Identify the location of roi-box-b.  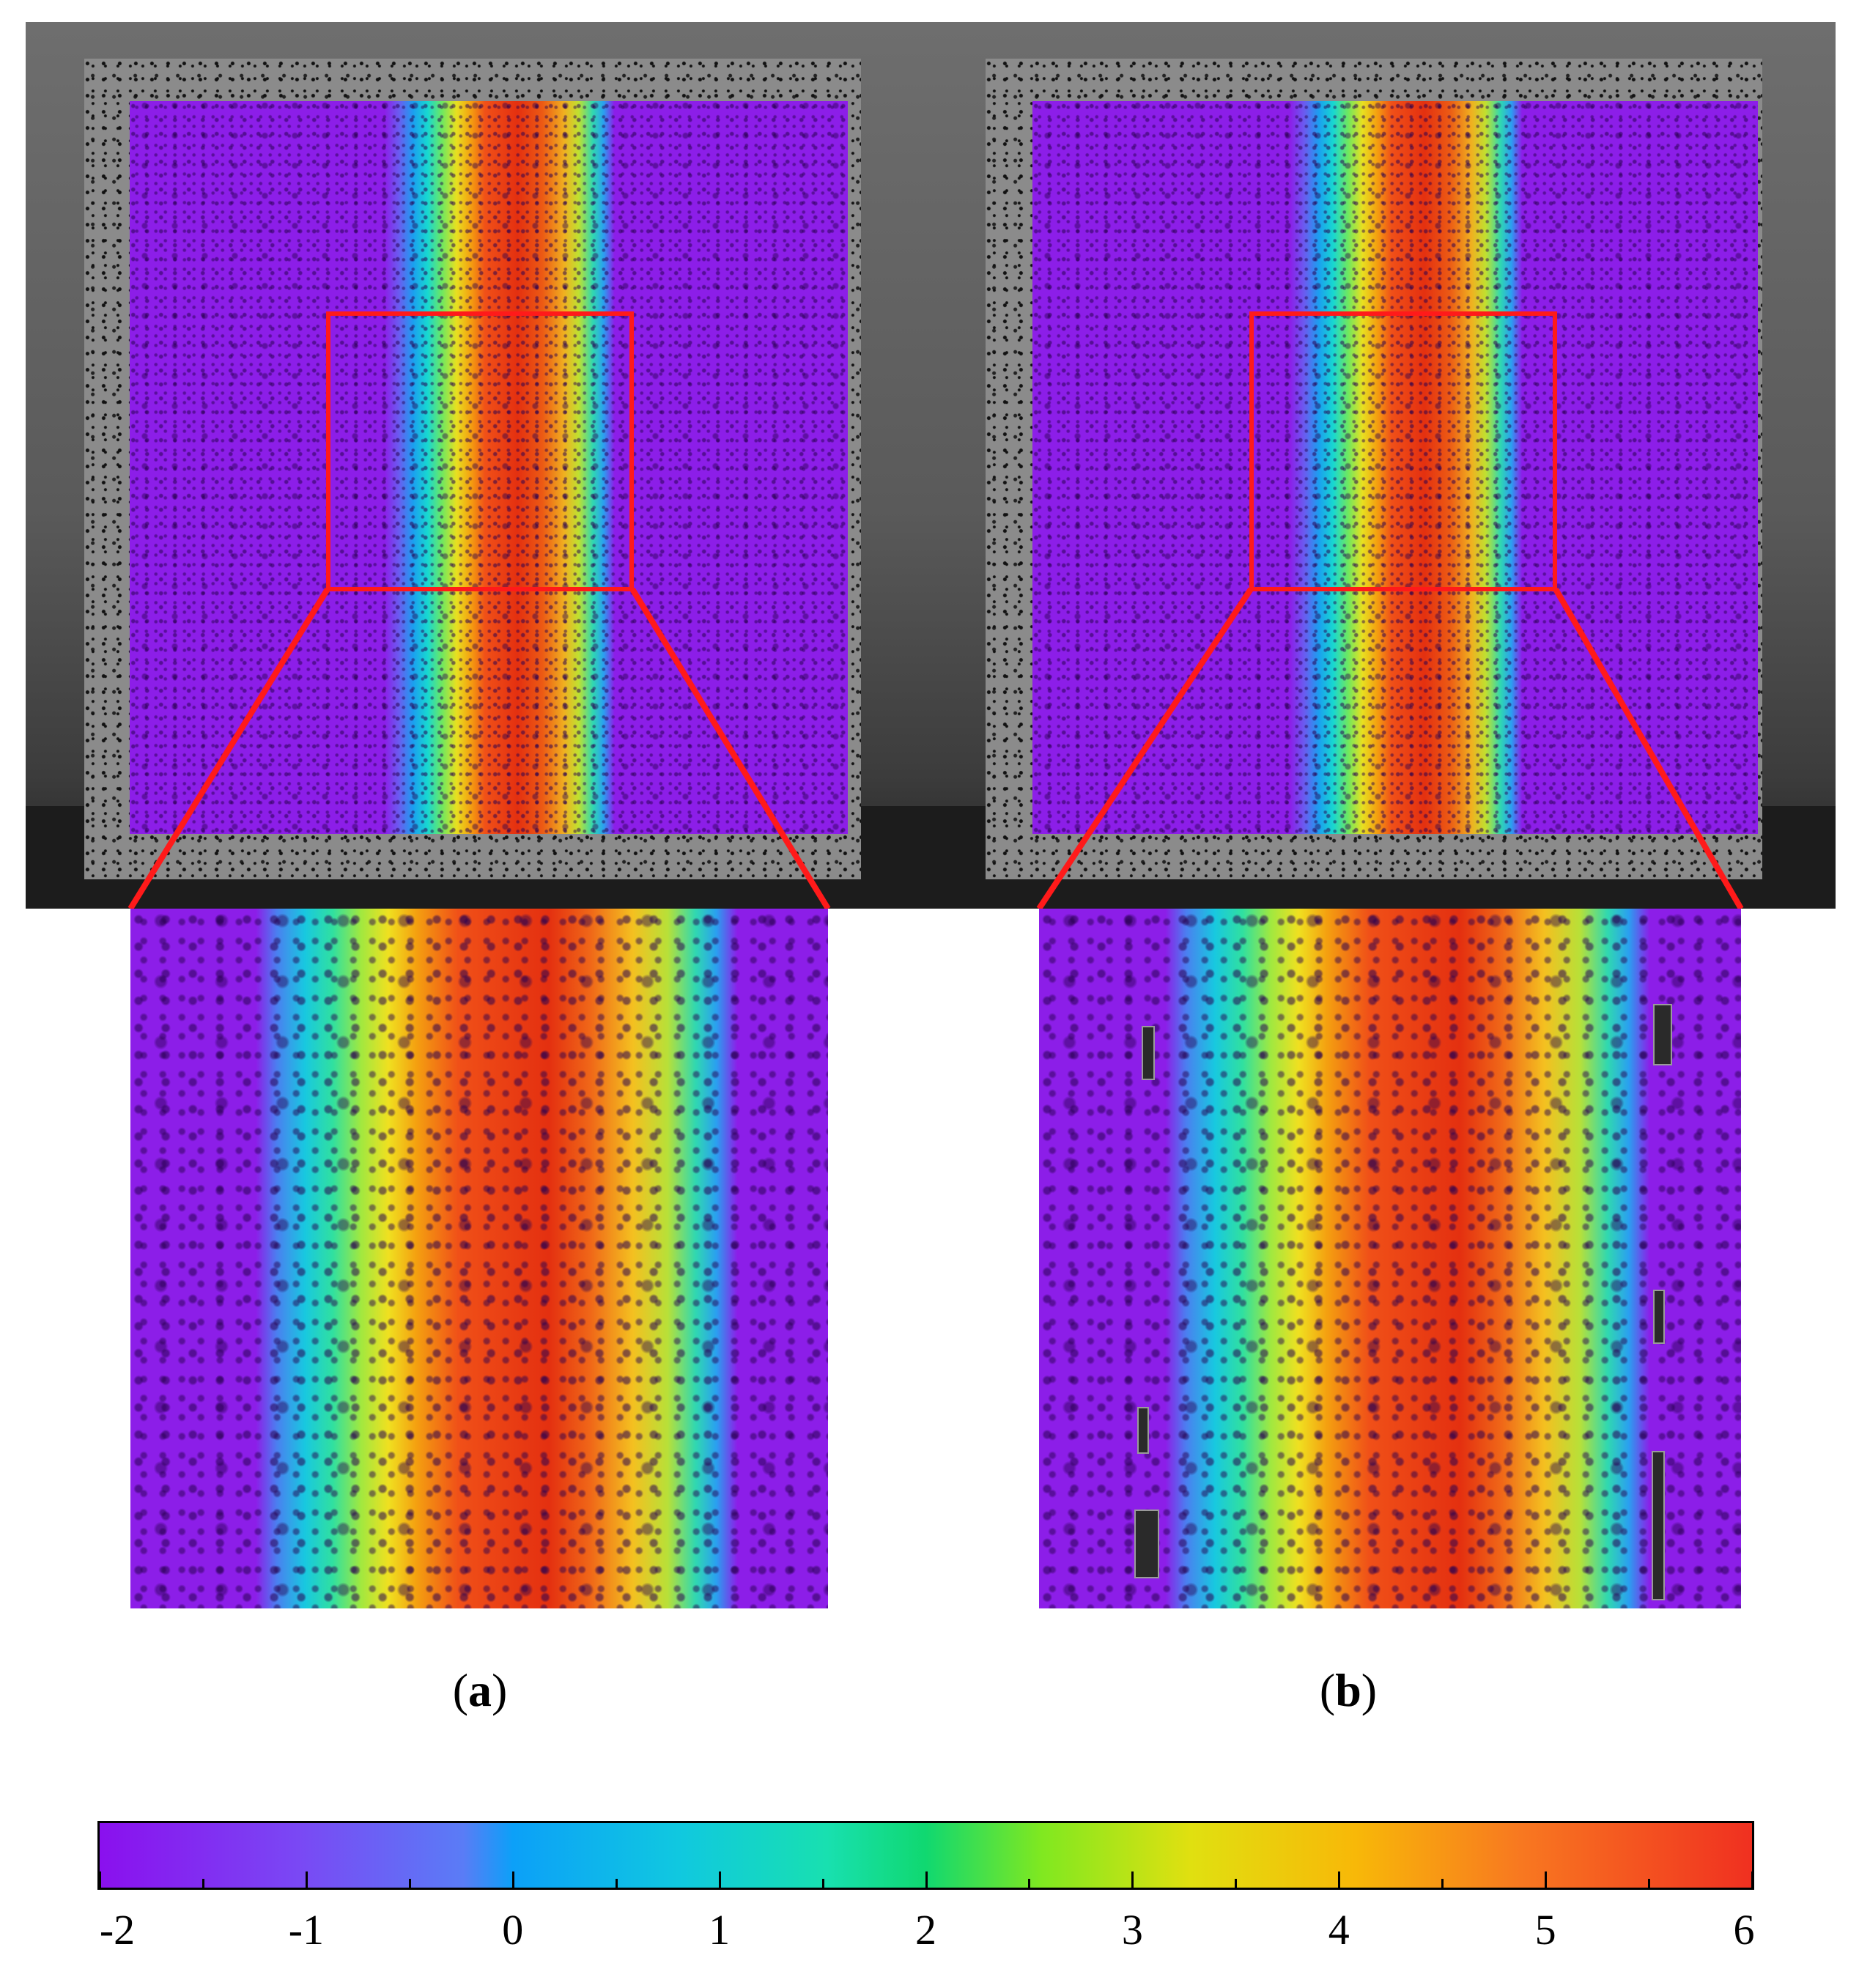
(1403, 451).